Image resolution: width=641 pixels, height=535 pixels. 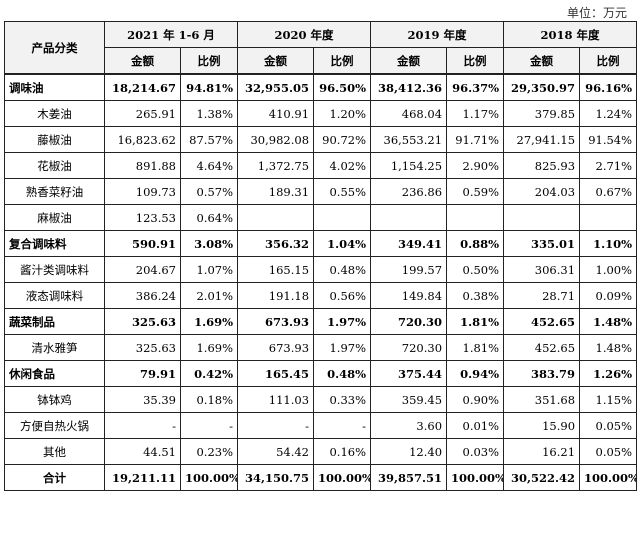 What do you see at coordinates (276, 139) in the screenshot?
I see `amount-cell: 30,982.08` at bounding box center [276, 139].